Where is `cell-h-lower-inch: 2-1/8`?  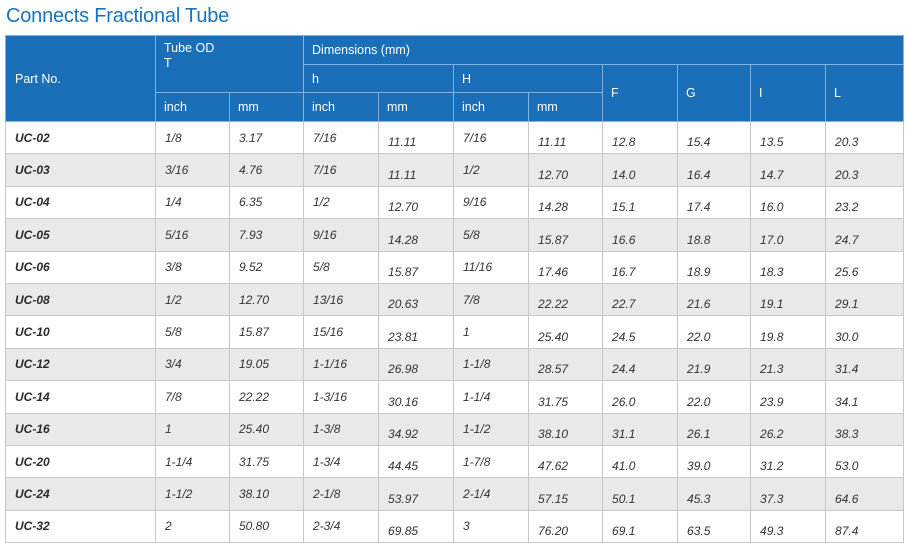
cell-h-lower-inch: 2-1/8 is located at coordinates (341, 494).